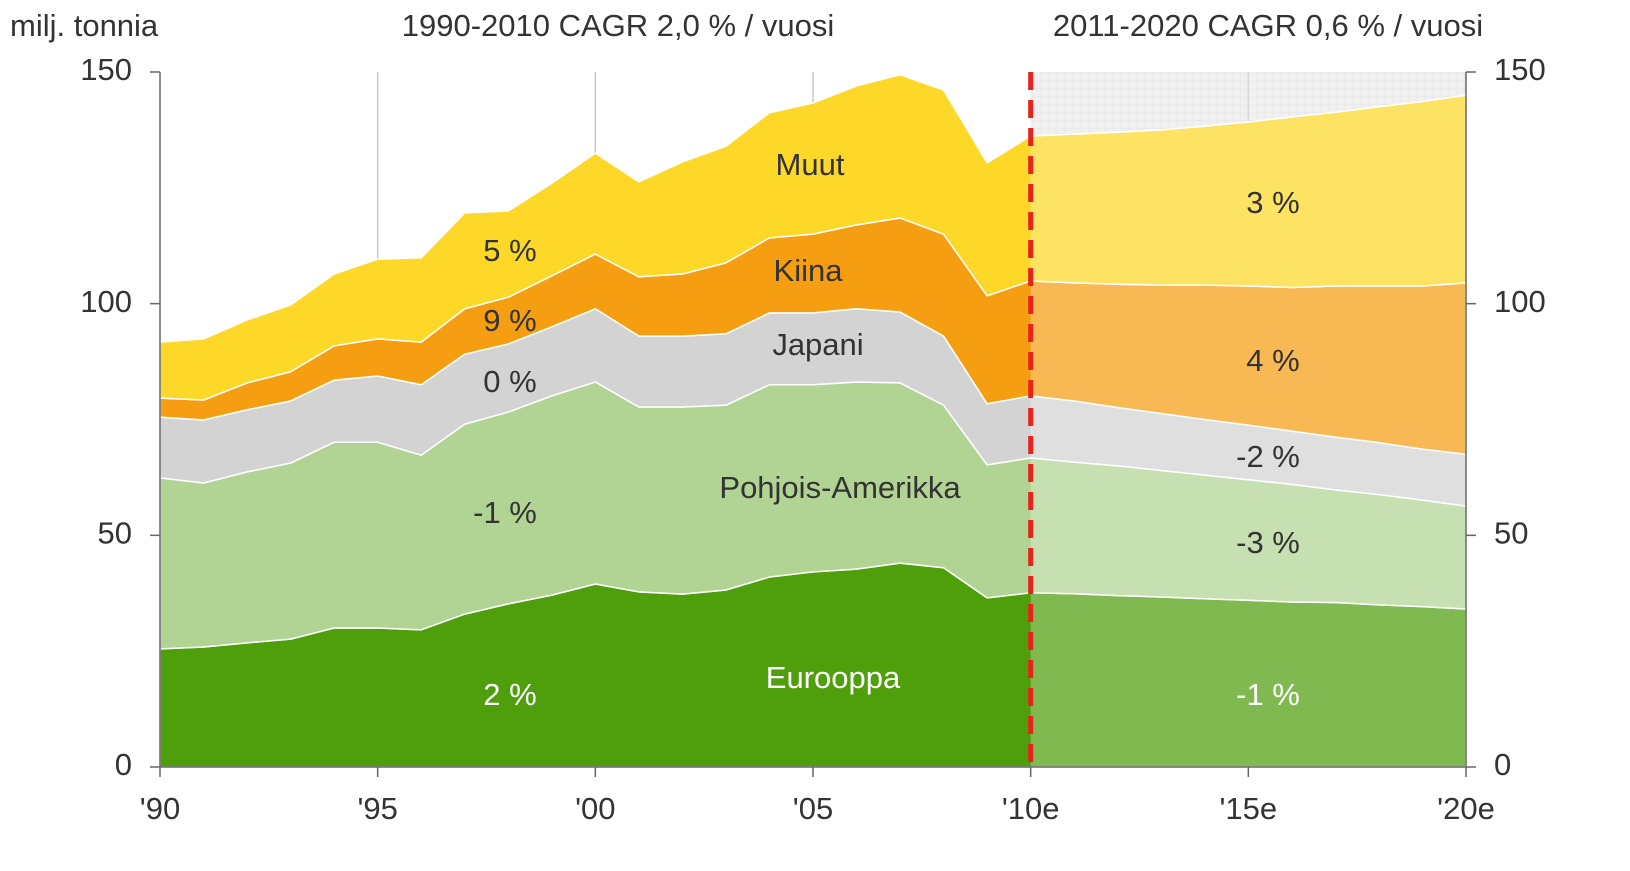  What do you see at coordinates (1249, 808) in the screenshot?
I see `x-tick-label: '15e` at bounding box center [1249, 808].